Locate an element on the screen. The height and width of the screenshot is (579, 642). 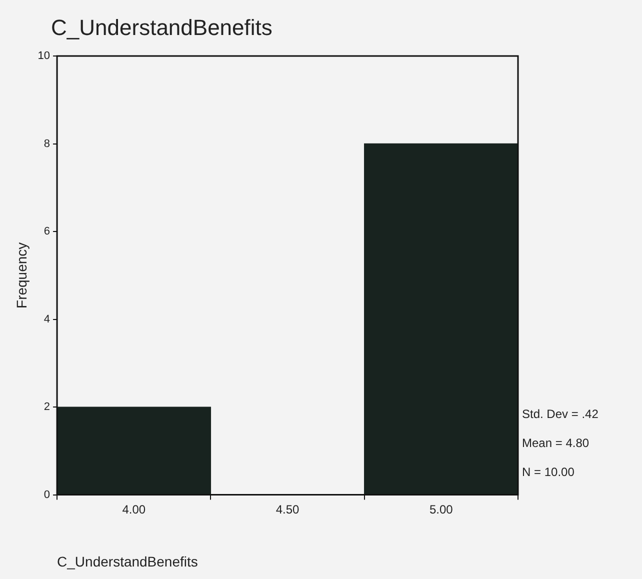
x-tick-label: 4.00 is located at coordinates (134, 509).